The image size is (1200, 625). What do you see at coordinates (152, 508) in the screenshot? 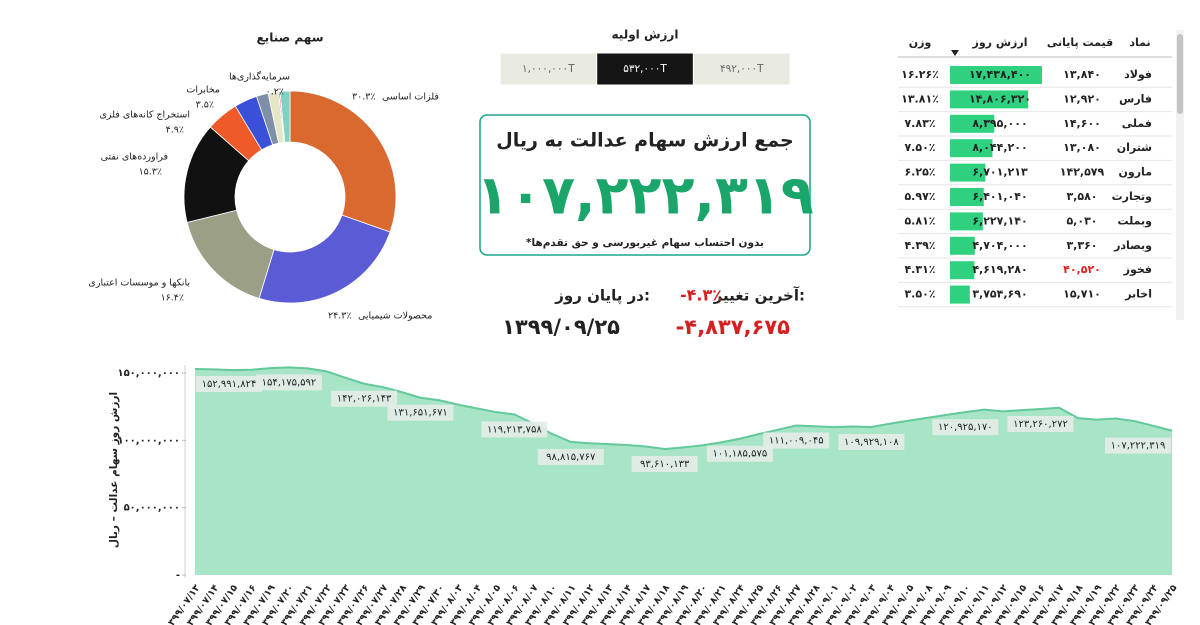
I see `y-tick-label: ۵۰,۰۰۰,۰۰۰` at bounding box center [152, 508].